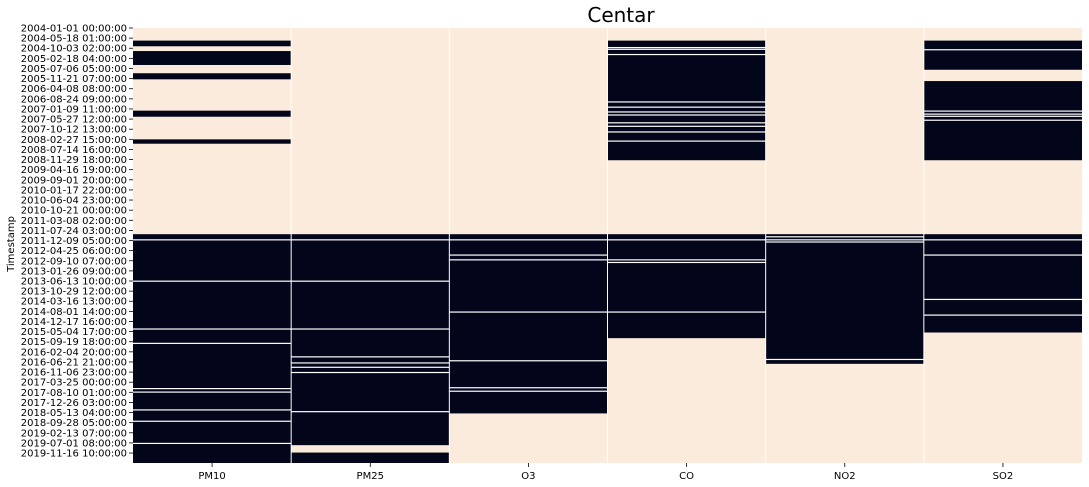  What do you see at coordinates (74, 251) in the screenshot?
I see `y-tick-label: 2012-04-25 06:00:00` at bounding box center [74, 251].